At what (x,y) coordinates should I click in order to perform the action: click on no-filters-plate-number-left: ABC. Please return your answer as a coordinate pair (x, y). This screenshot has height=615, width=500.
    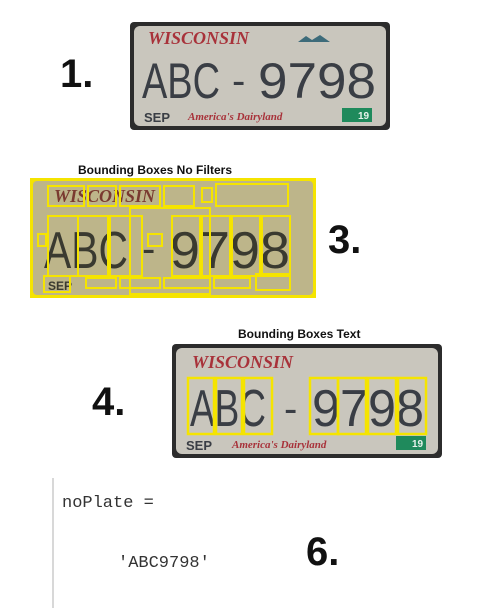
    Looking at the image, I should click on (86, 251).